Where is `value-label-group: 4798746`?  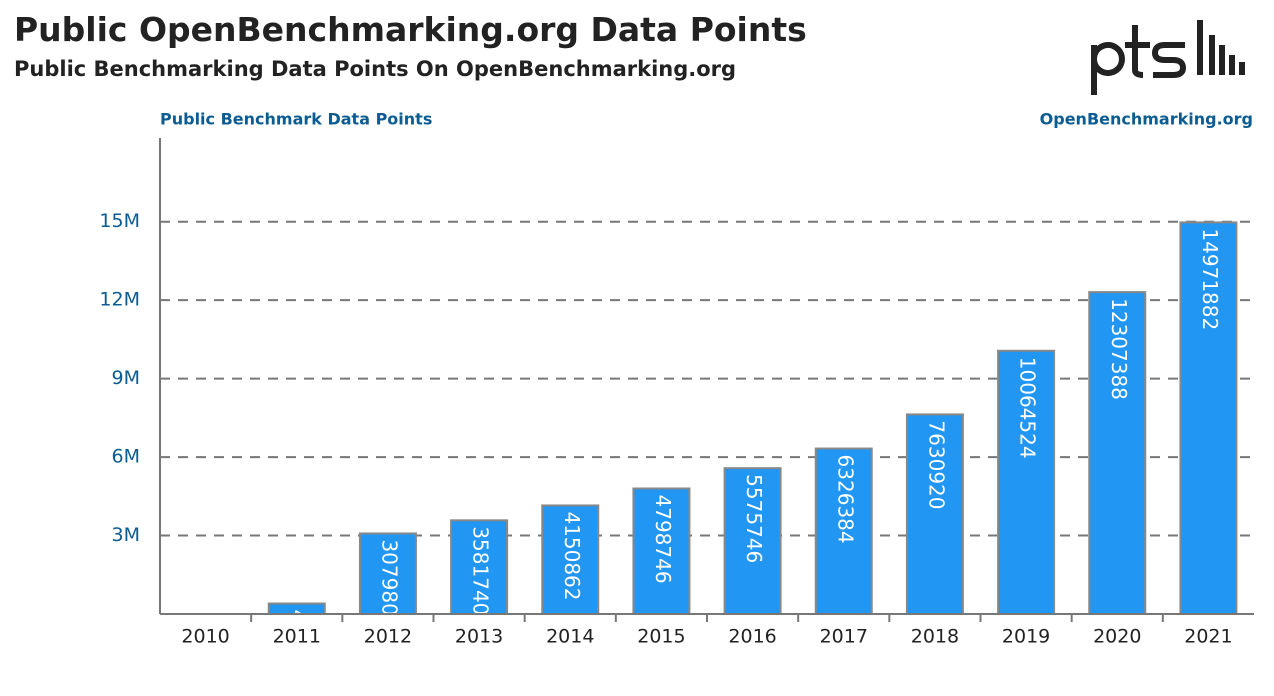
value-label-group: 4798746 is located at coordinates (663, 538).